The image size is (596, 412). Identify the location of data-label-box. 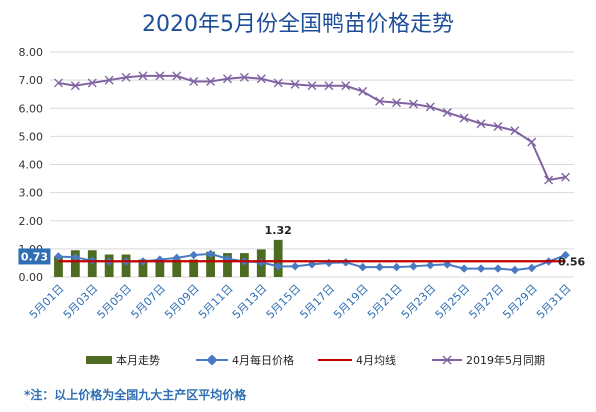
(34, 256).